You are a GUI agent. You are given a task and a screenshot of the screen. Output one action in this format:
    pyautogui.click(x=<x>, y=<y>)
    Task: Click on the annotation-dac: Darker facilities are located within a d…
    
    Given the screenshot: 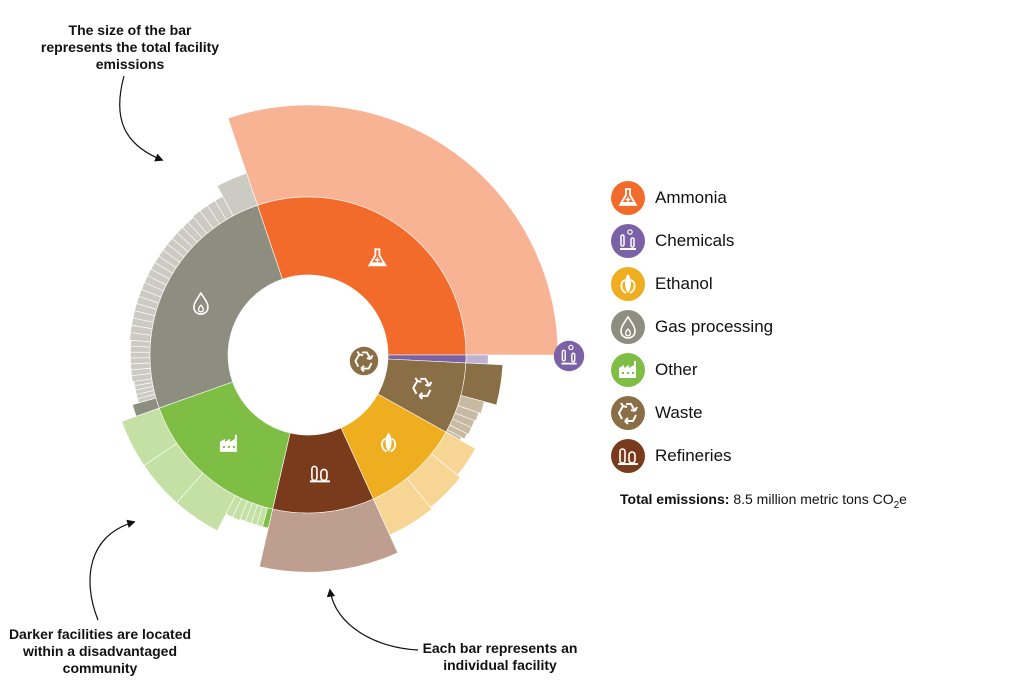 What is the action you would take?
    pyautogui.click(x=100, y=651)
    